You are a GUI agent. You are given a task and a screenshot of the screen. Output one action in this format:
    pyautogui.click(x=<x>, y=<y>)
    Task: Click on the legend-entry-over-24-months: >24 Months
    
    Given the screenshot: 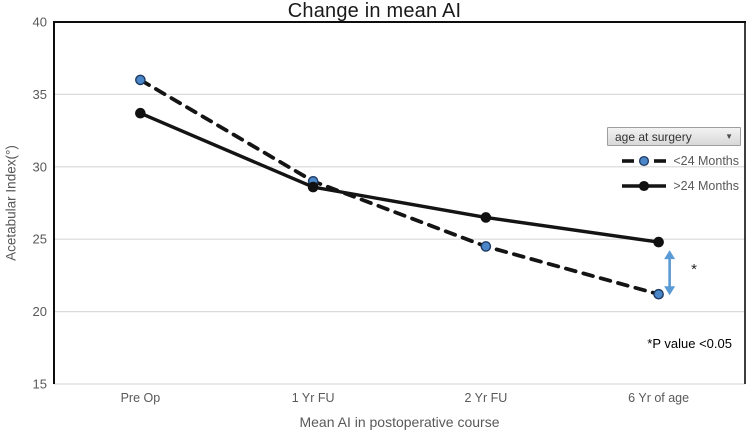 What is the action you would take?
    pyautogui.click(x=683, y=185)
    